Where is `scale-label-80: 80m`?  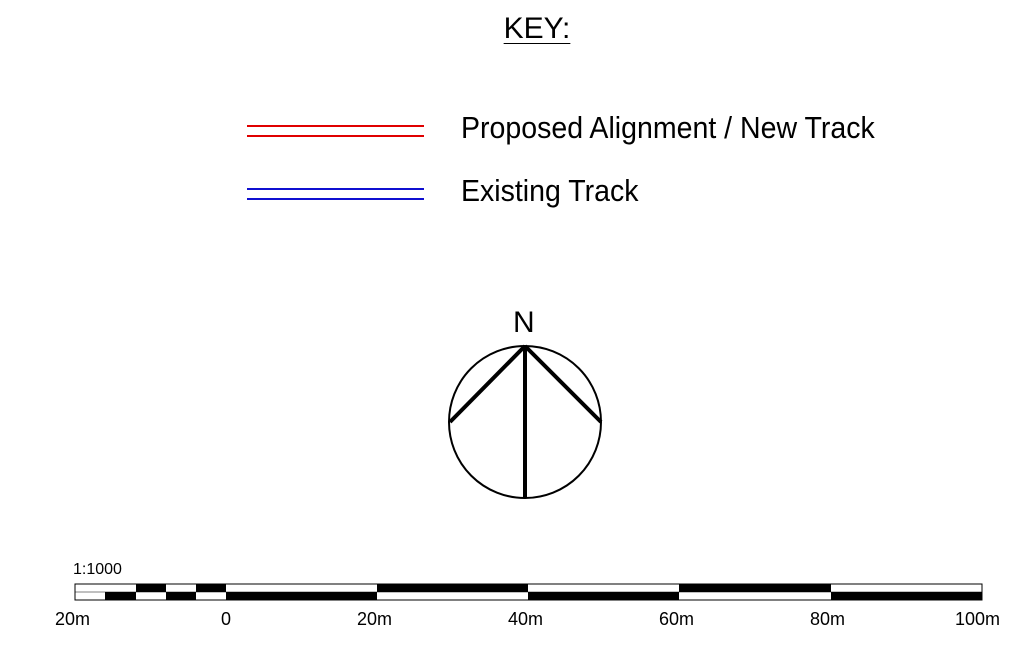 scale-label-80: 80m is located at coordinates (828, 619).